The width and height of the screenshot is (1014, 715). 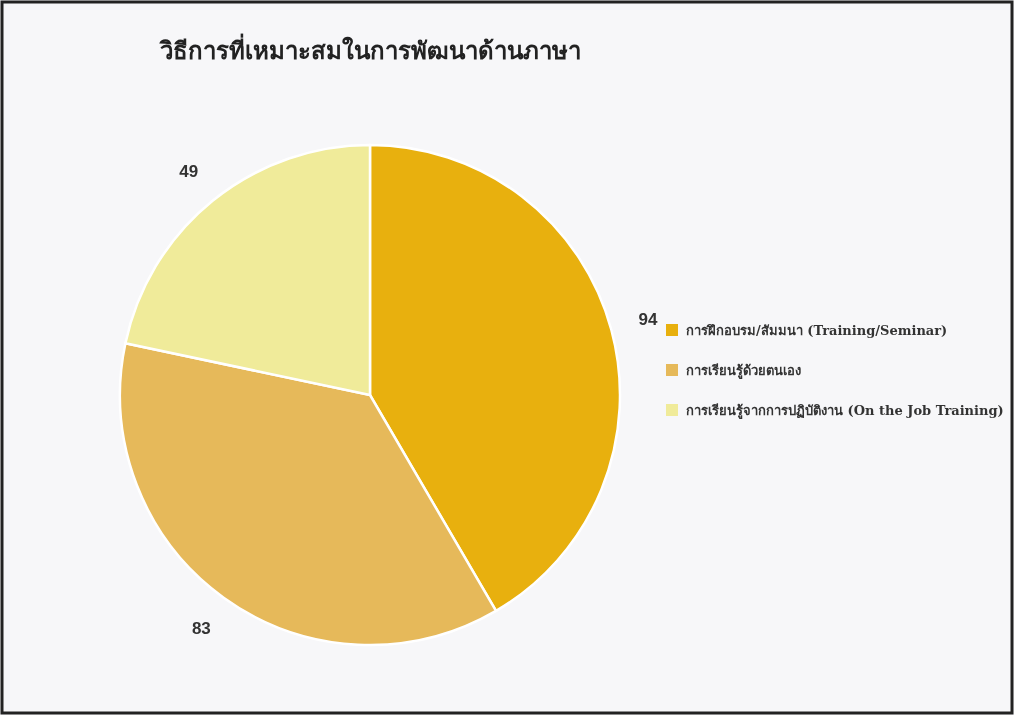 I want to click on data-label: 49, so click(x=189, y=171).